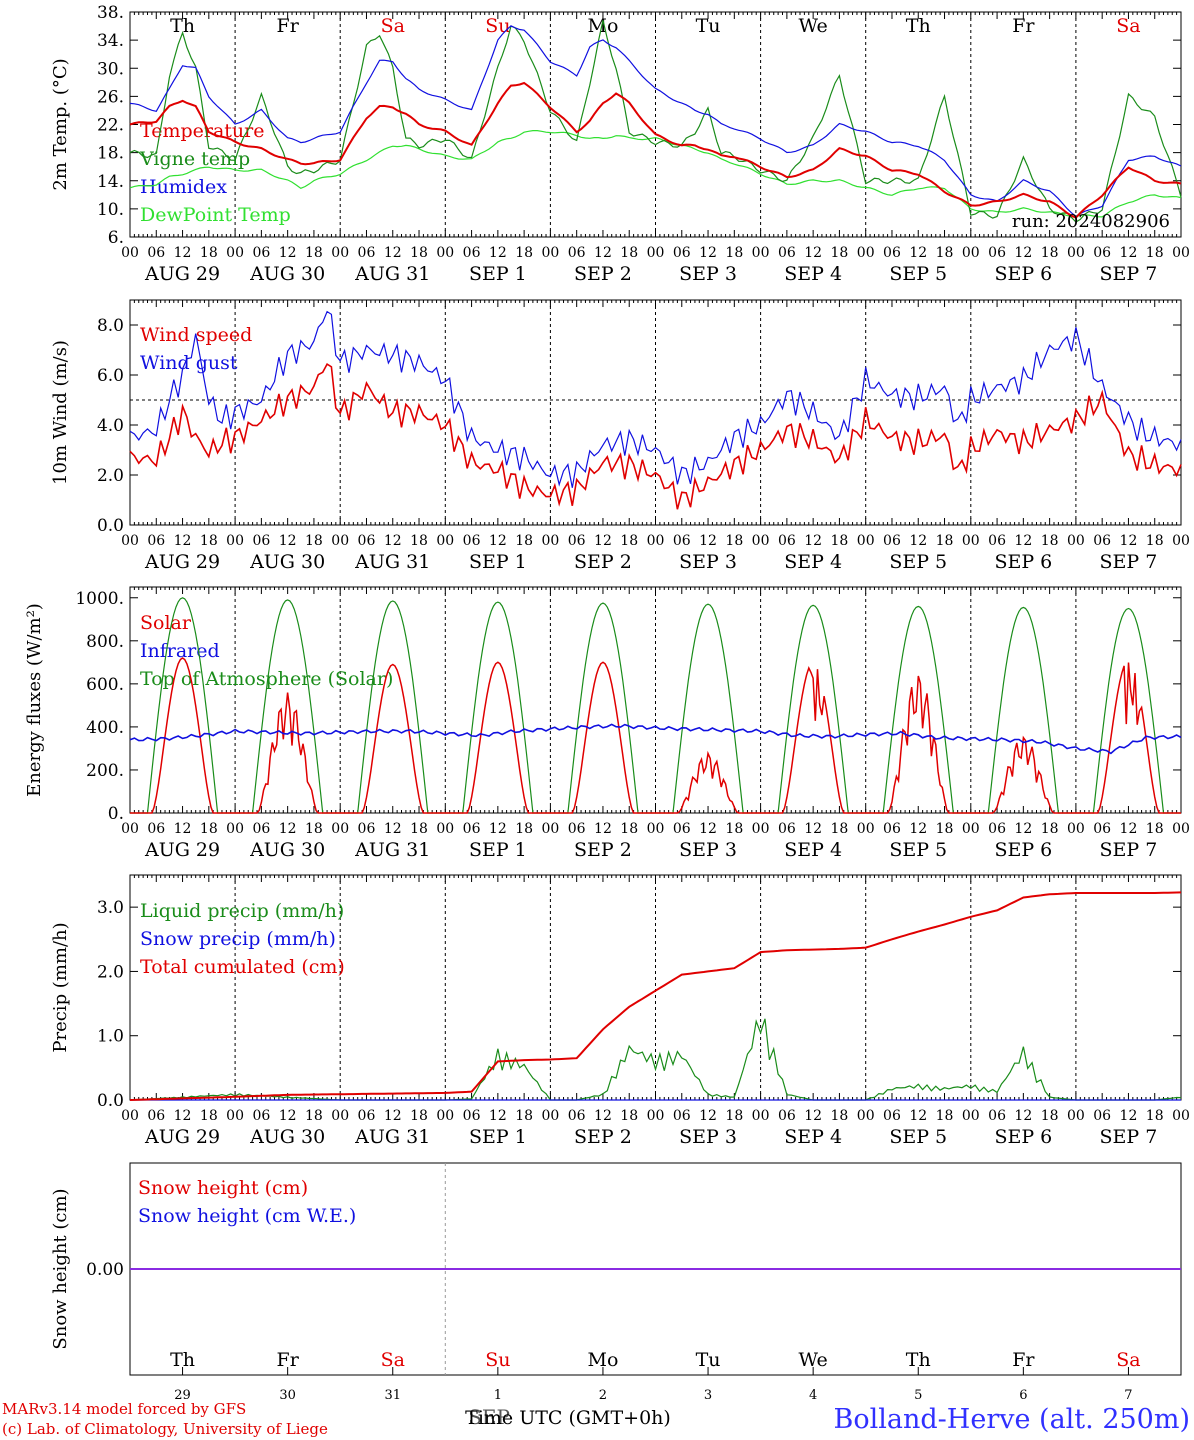  What do you see at coordinates (813, 26) in the screenshot?
I see `weekday-label: We` at bounding box center [813, 26].